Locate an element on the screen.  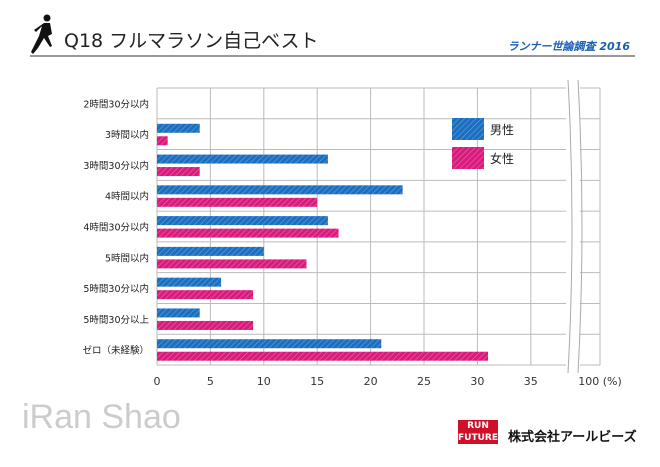
company-name: 株式会社アールビーズ is located at coordinates (572, 437).